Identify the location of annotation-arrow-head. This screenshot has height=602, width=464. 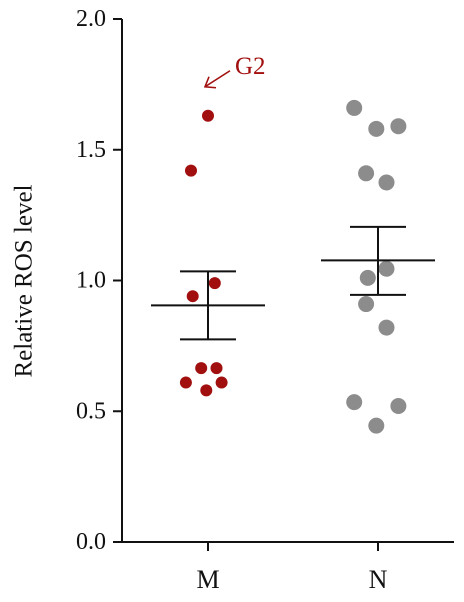
(210, 82).